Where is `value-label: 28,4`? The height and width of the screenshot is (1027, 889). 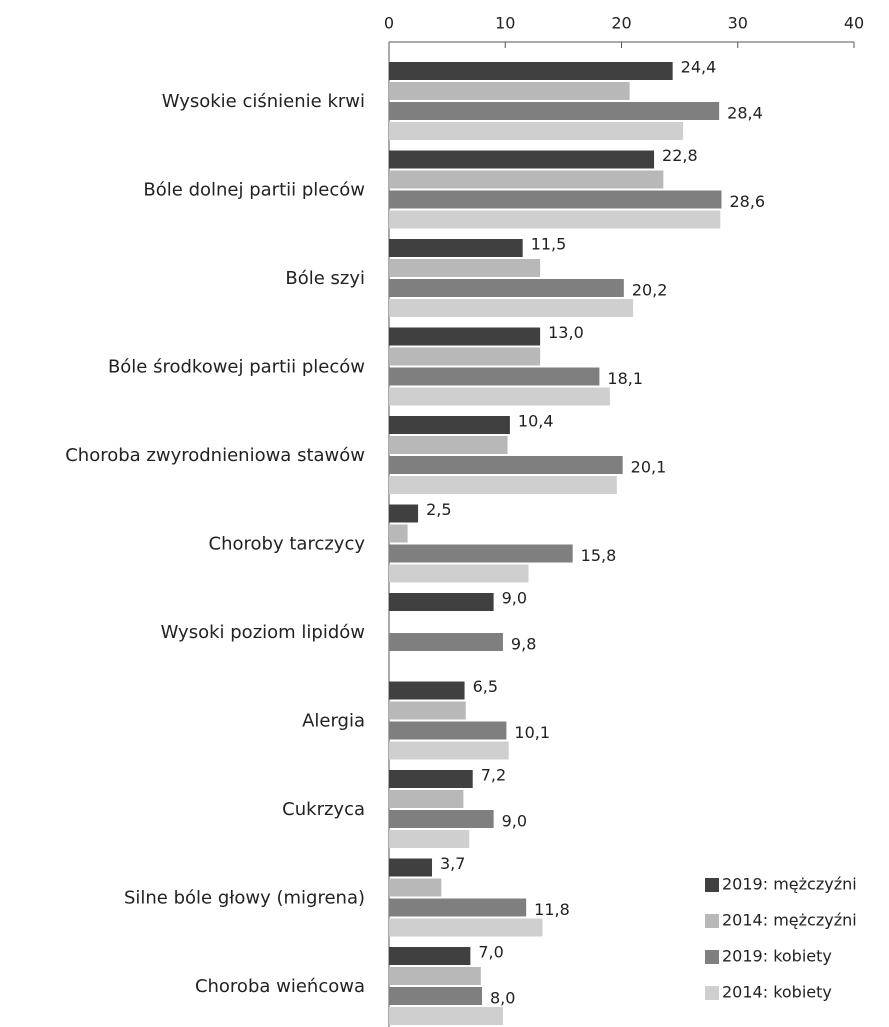
value-label: 28,4 is located at coordinates (745, 113).